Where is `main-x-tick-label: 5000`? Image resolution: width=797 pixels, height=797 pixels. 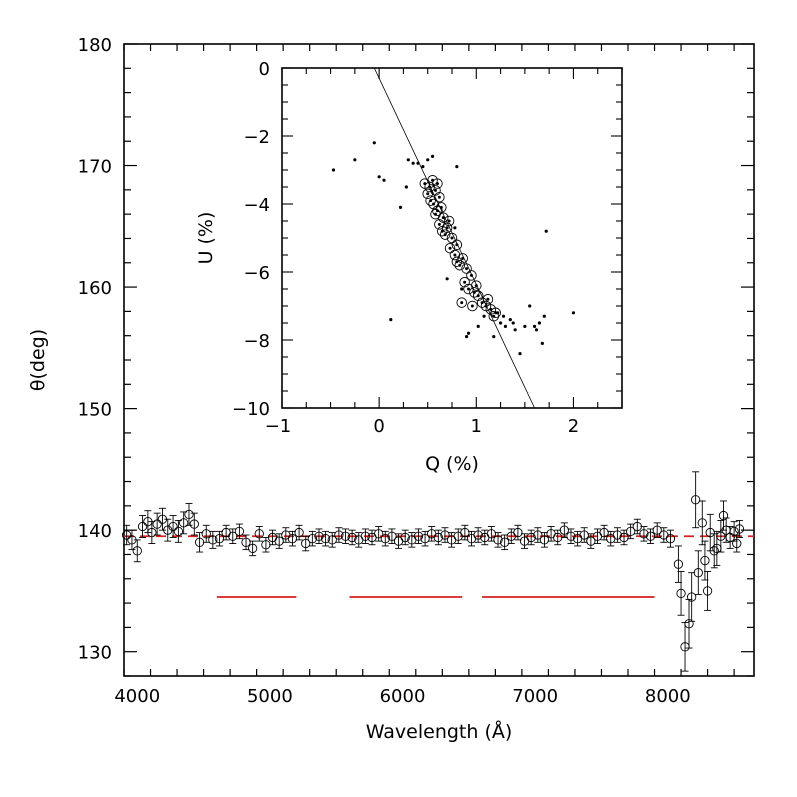
main-x-tick-label: 5000 is located at coordinates (270, 696).